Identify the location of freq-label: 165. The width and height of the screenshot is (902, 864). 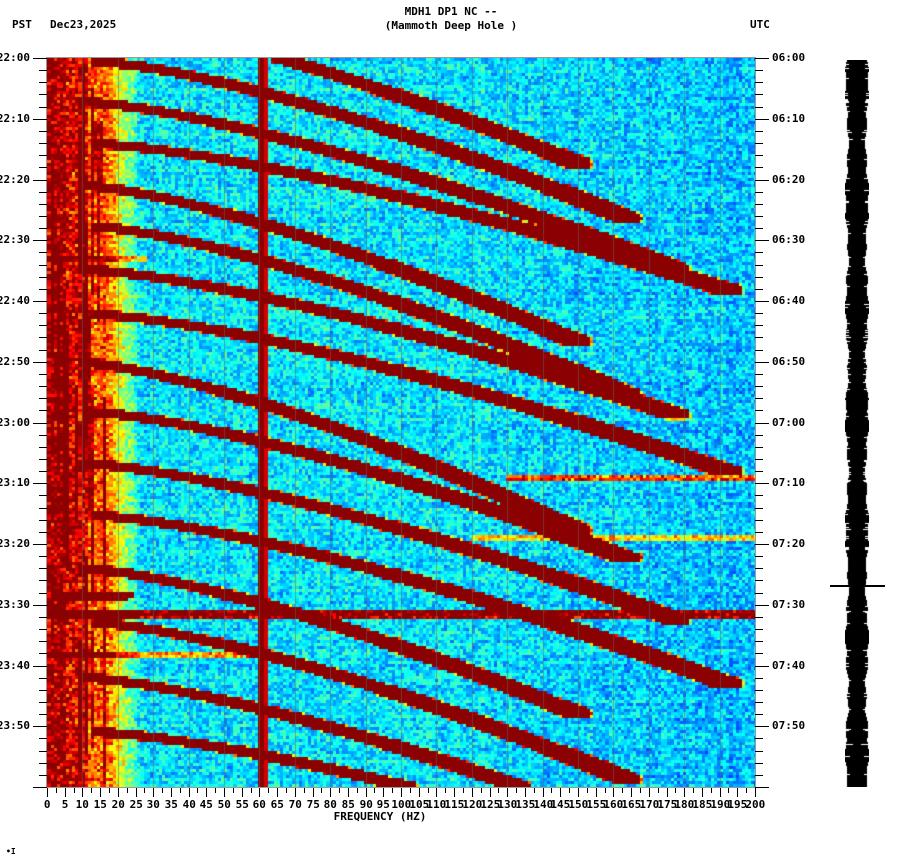
(631, 804).